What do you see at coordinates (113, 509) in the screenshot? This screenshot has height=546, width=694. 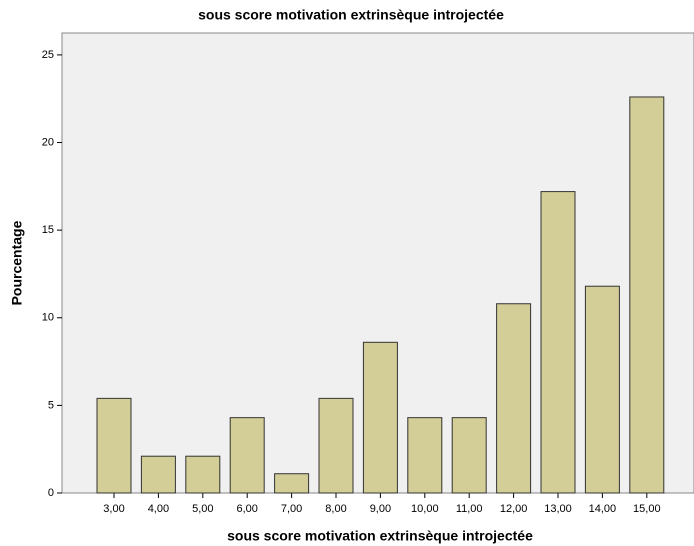 I see `x-tick-label: 3,00` at bounding box center [113, 509].